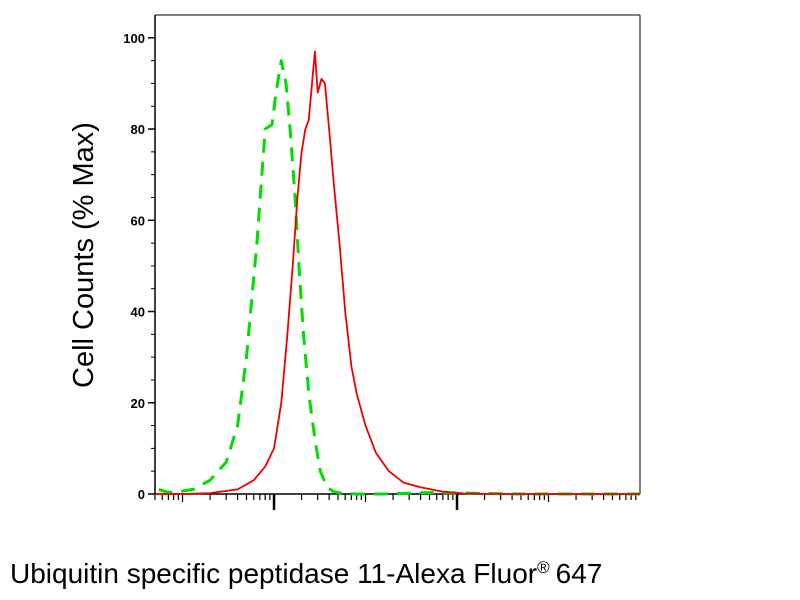 Image resolution: width=800 pixels, height=600 pixels. What do you see at coordinates (84, 255) in the screenshot?
I see `y-axis-label: Cell Counts (% Max)` at bounding box center [84, 255].